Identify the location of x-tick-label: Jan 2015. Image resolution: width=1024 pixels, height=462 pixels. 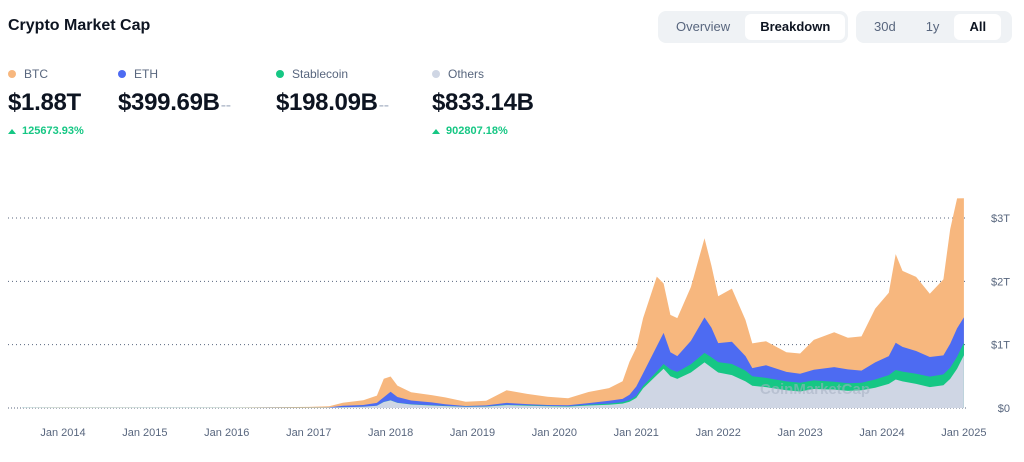
(144, 433).